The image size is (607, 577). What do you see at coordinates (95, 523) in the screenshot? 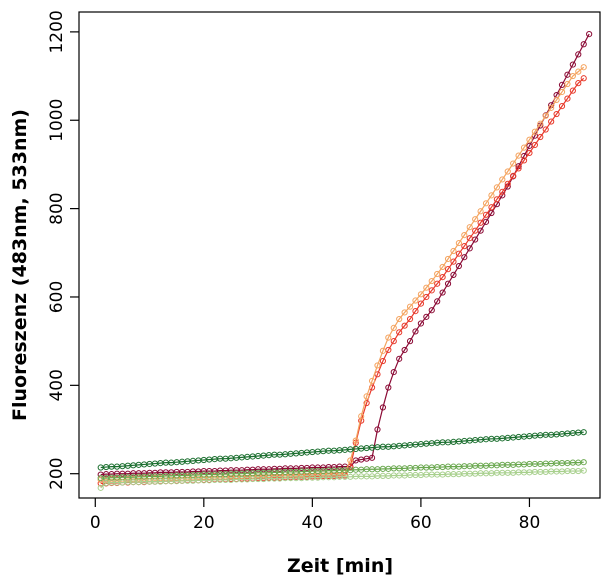
I see `x-tick-label: 0` at bounding box center [95, 523].